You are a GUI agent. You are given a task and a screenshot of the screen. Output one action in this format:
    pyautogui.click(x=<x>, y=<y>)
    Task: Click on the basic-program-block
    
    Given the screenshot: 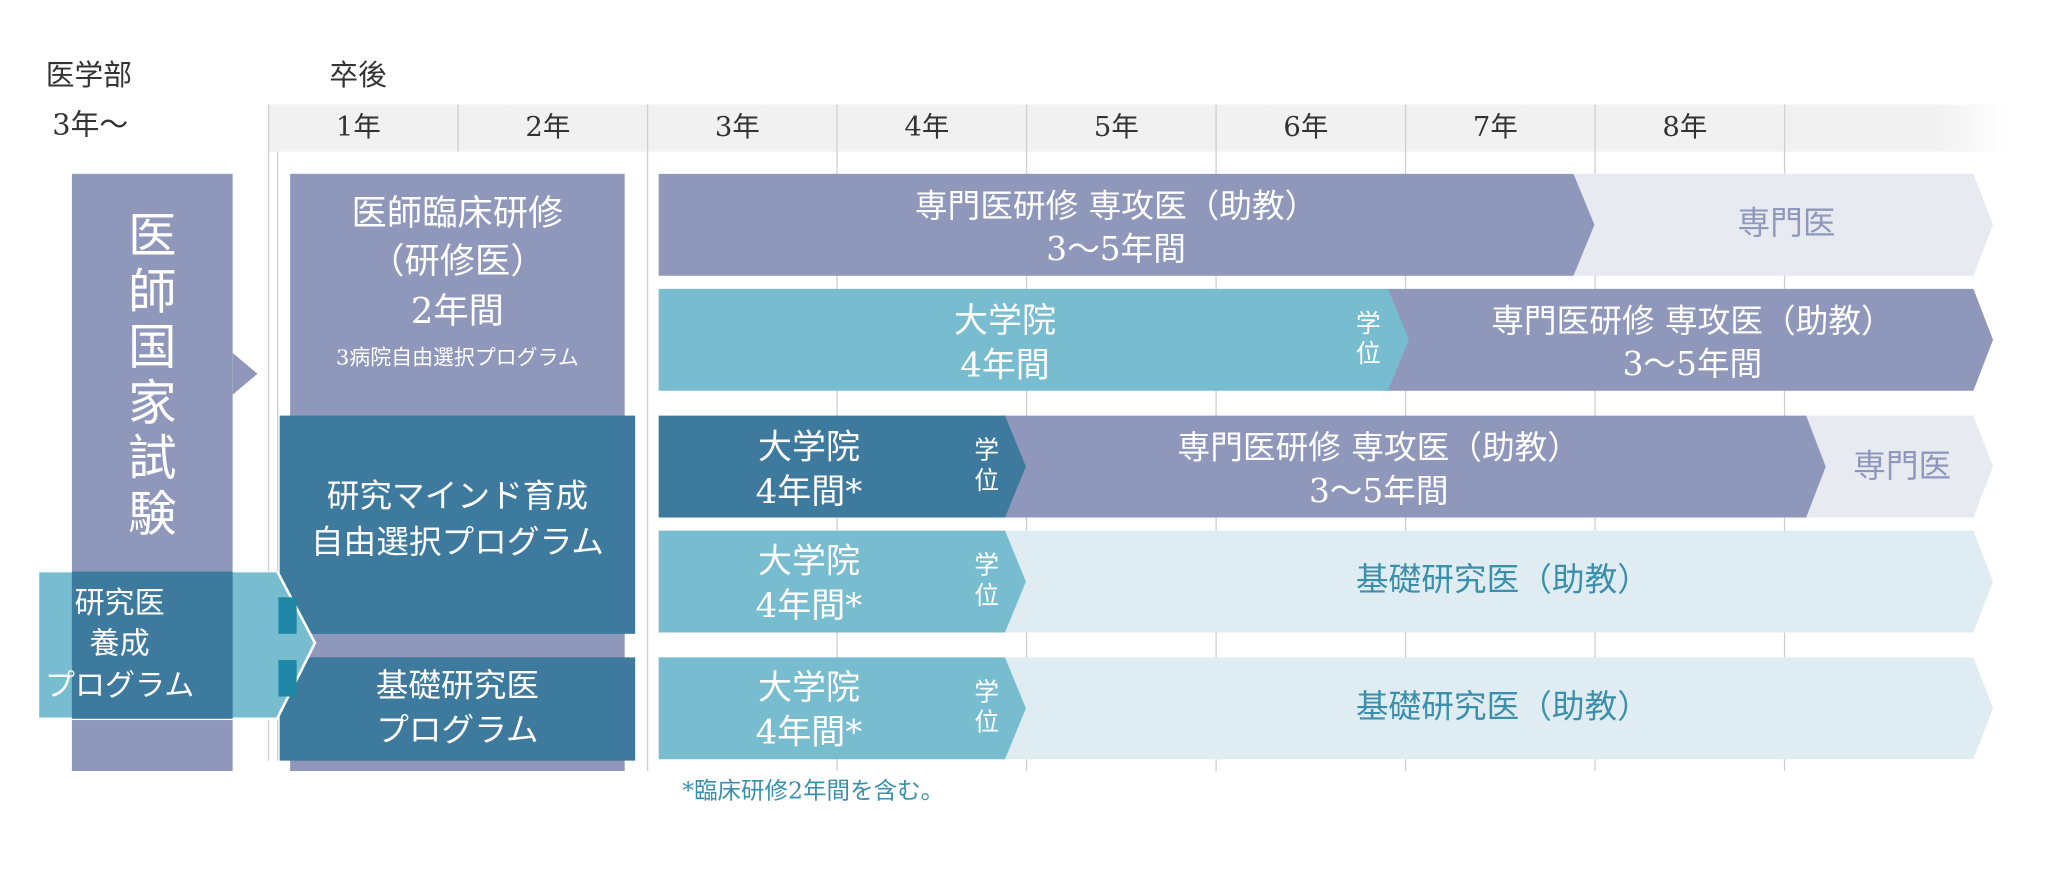 What is the action you would take?
    pyautogui.click(x=457, y=709)
    